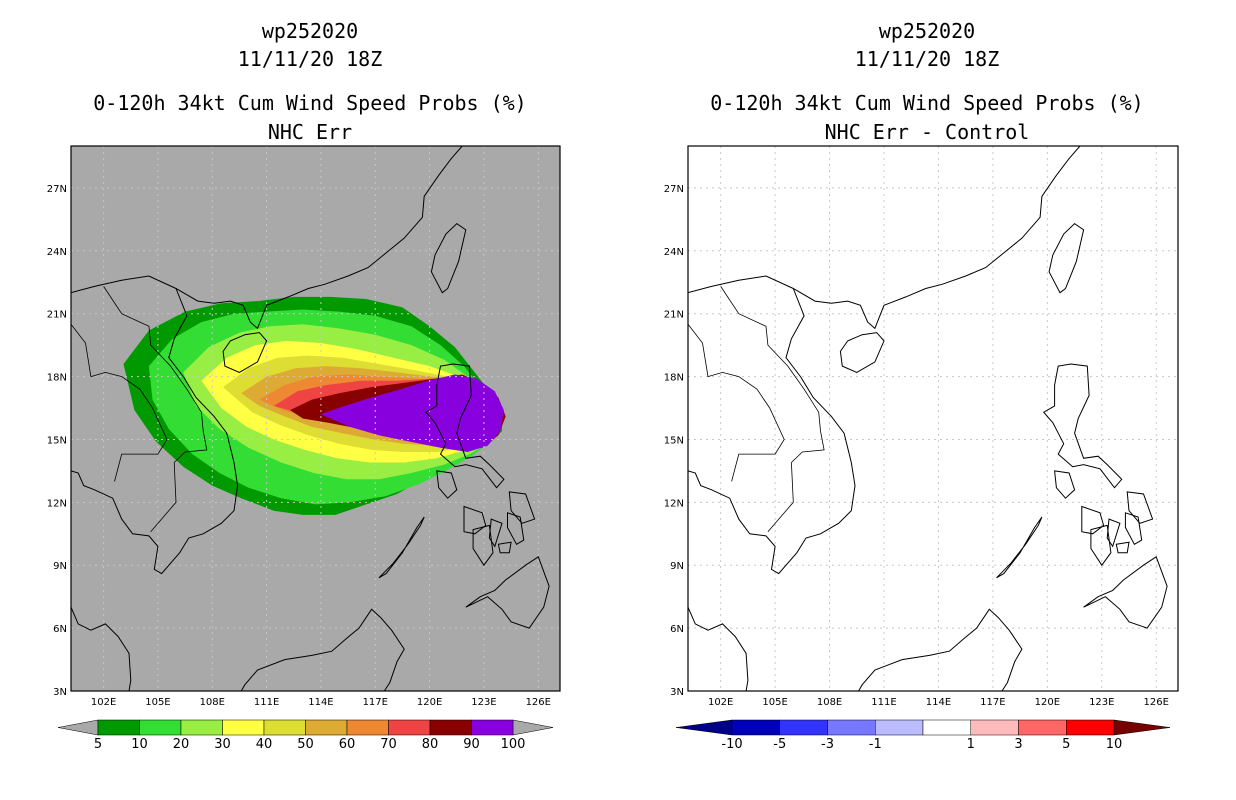  I want to click on cambodia-border, so click(780, 497).